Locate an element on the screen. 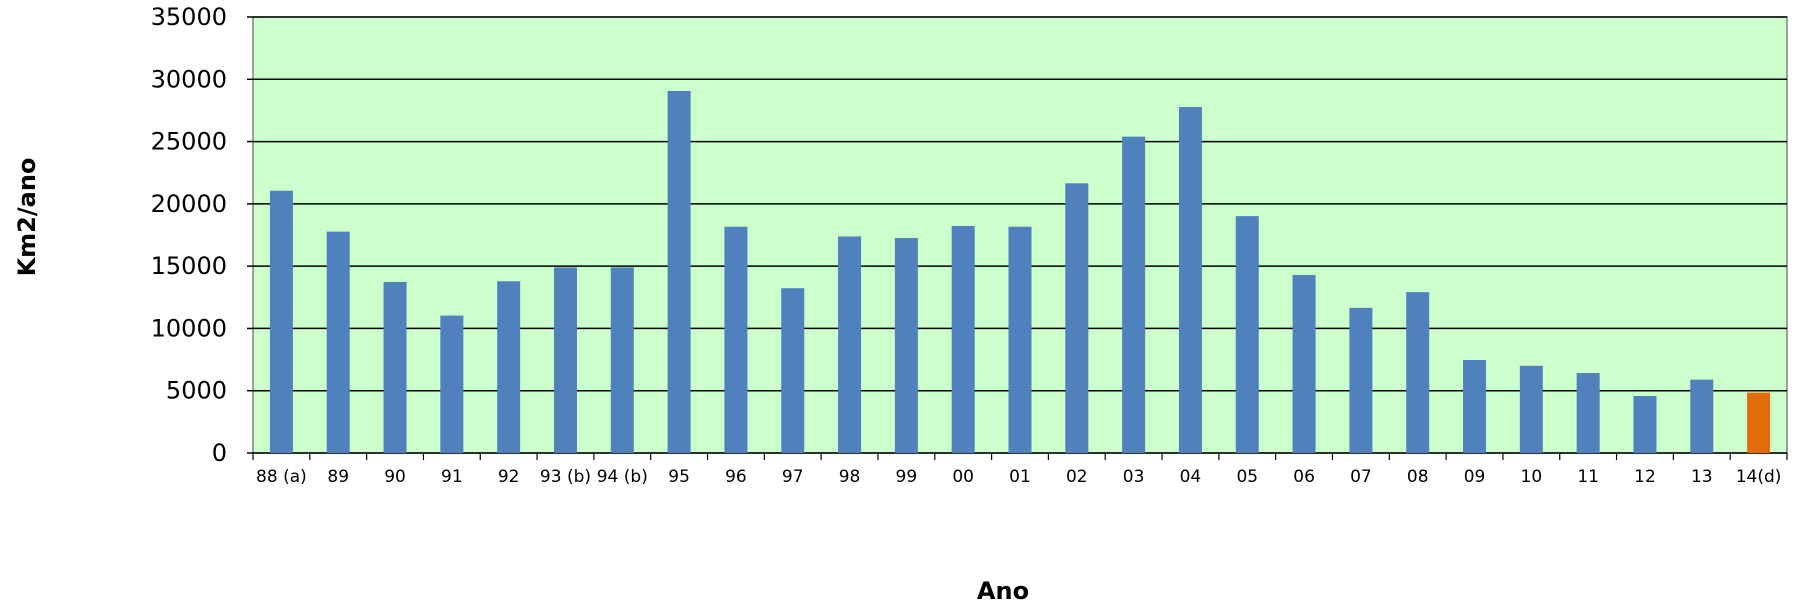 This screenshot has height=604, width=1802. x-tick-label: 13 is located at coordinates (1702, 477).